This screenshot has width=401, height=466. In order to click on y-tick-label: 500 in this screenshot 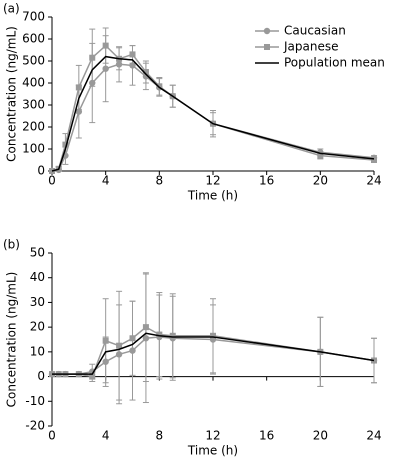, I will do `click(33, 61)`.